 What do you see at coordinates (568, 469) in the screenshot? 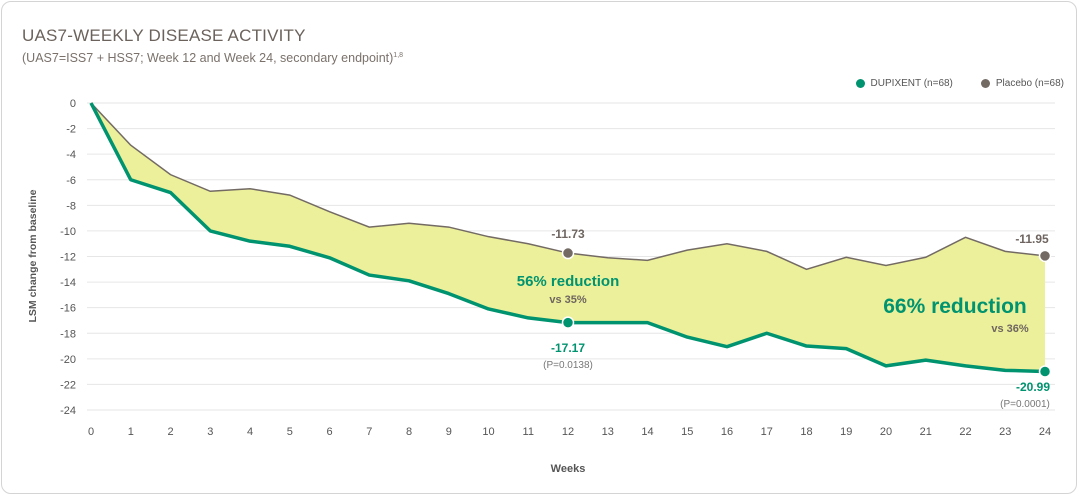
I see `x-axis-label: Weeks` at bounding box center [568, 469].